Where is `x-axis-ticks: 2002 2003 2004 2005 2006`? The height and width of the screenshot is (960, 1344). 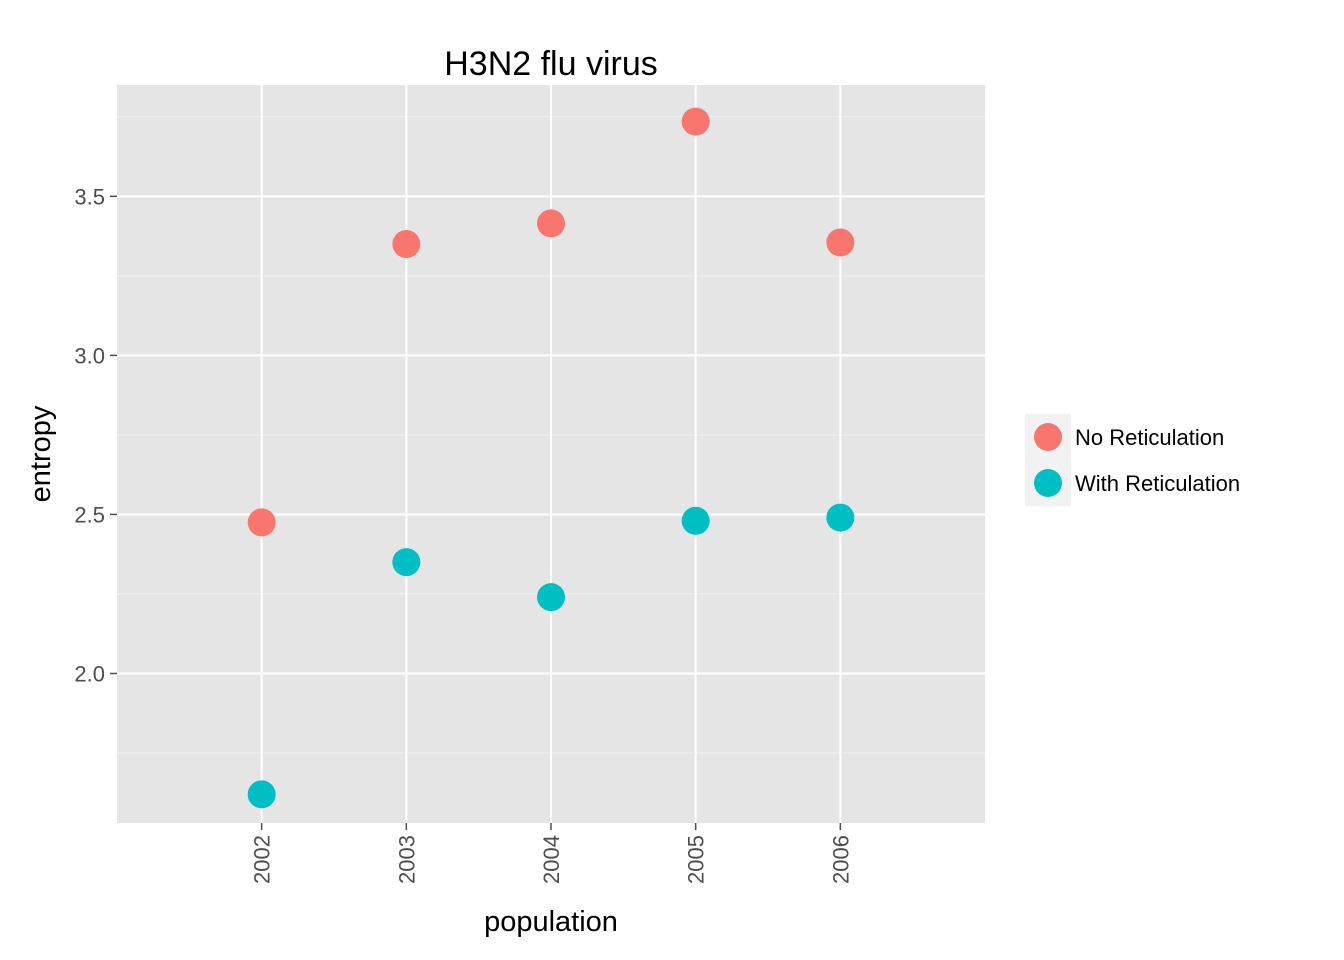 x-axis-ticks: 2002 2003 2004 2005 2006 is located at coordinates (551, 853).